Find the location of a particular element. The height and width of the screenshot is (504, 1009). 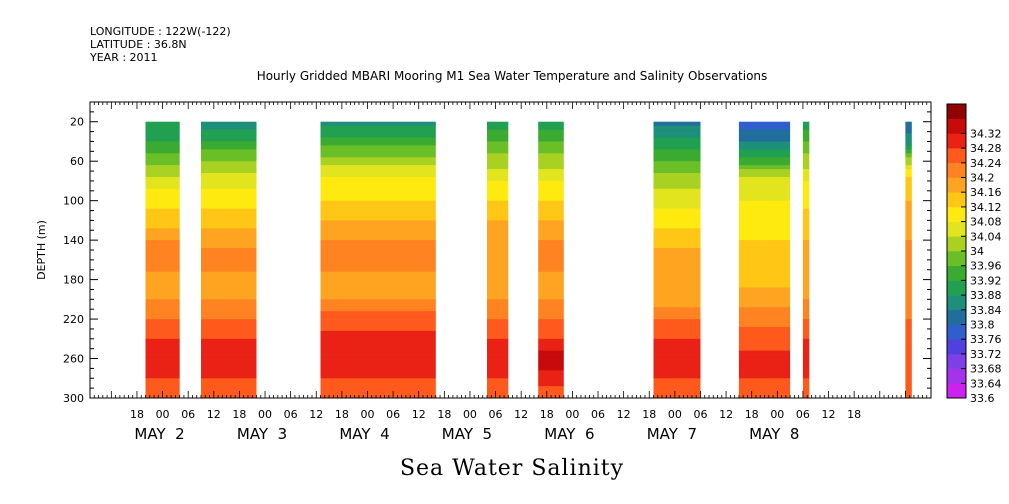

colorbar-label: 33.76 is located at coordinates (986, 339).